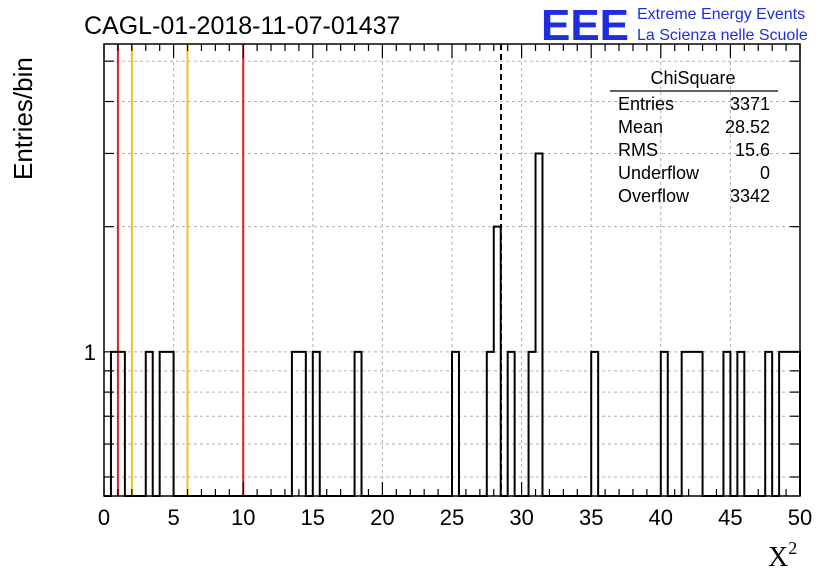 The image size is (836, 572). What do you see at coordinates (730, 517) in the screenshot?
I see `x-tick-label: 45` at bounding box center [730, 517].